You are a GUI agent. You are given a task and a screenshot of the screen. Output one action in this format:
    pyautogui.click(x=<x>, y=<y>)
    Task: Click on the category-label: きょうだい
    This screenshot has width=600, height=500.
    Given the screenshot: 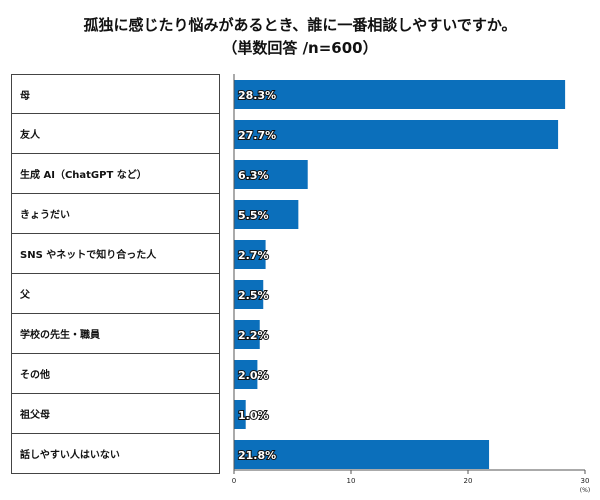 What is the action you would take?
    pyautogui.click(x=115, y=214)
    